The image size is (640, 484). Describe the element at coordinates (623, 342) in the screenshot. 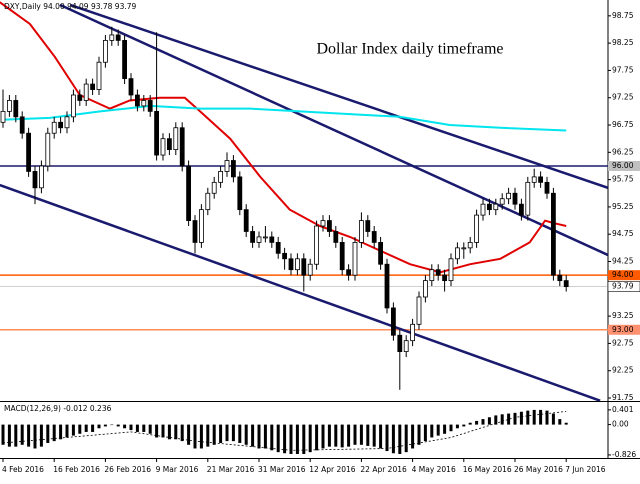

I see `y-tick-label: 92.75` at that location.